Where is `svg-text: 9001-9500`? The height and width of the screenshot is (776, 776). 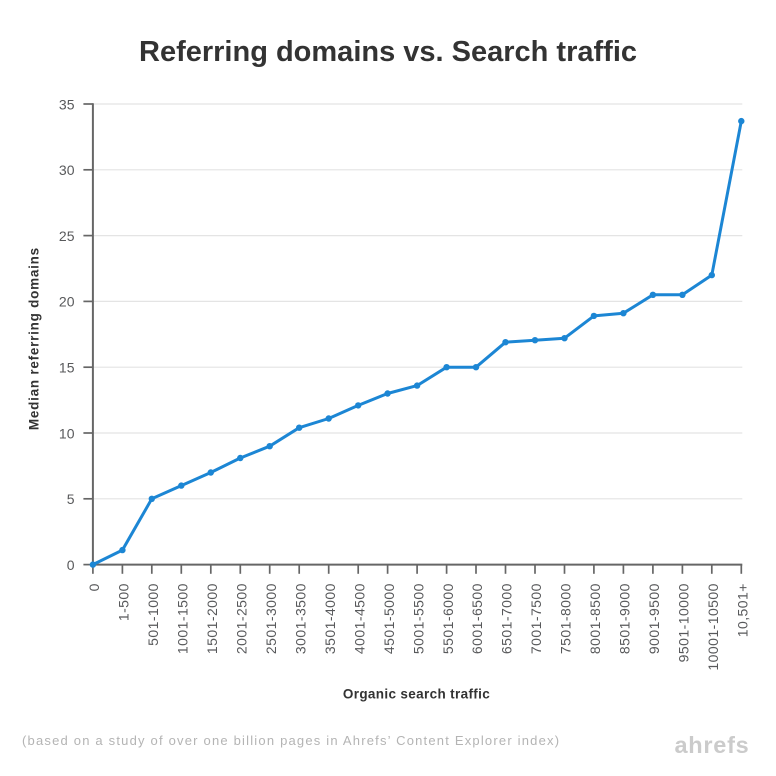 svg-text: 9001-9500 is located at coordinates (654, 618).